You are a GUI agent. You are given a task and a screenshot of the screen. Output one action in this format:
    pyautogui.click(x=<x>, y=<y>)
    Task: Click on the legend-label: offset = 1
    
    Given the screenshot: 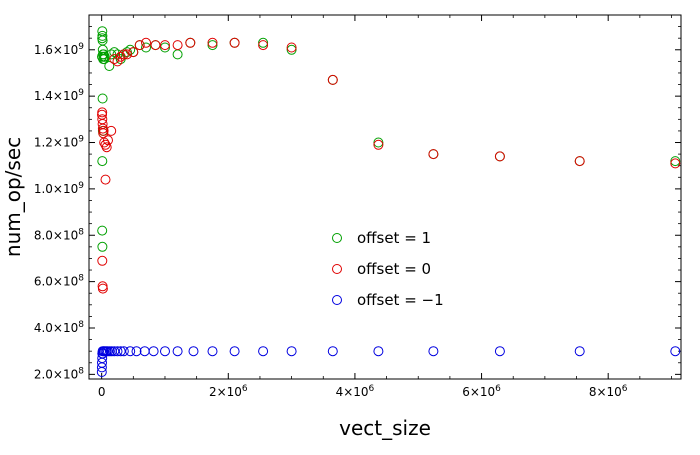 What is the action you would take?
    pyautogui.click(x=394, y=238)
    